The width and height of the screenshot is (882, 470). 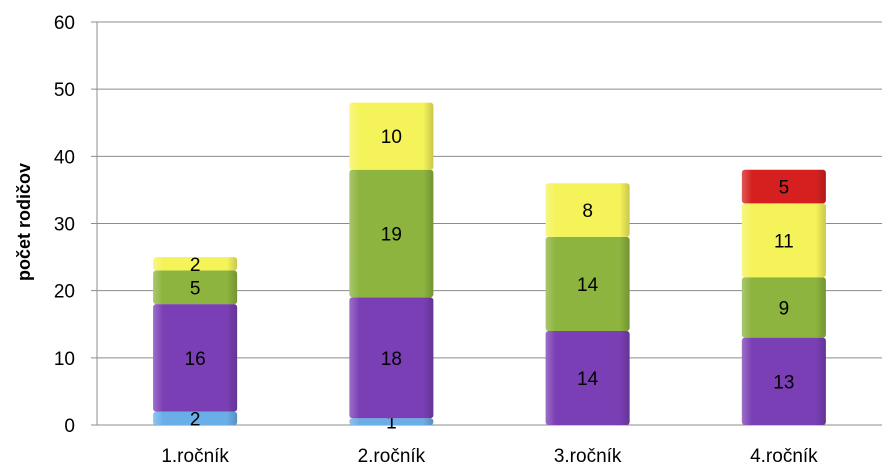 I want to click on data-label: 16, so click(x=195, y=359).